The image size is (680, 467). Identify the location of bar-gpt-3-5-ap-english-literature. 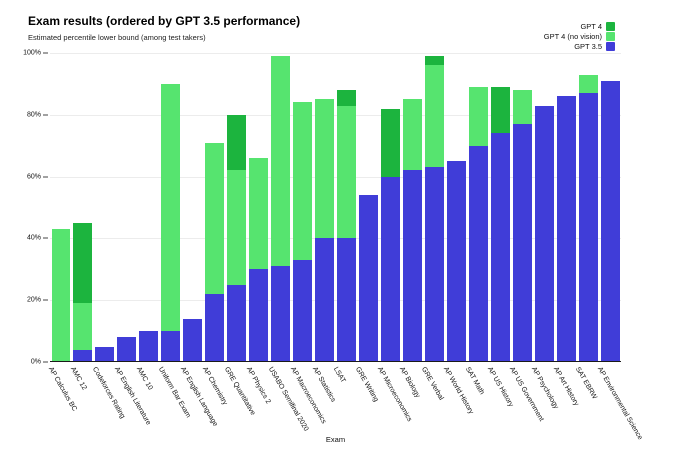
(127, 349).